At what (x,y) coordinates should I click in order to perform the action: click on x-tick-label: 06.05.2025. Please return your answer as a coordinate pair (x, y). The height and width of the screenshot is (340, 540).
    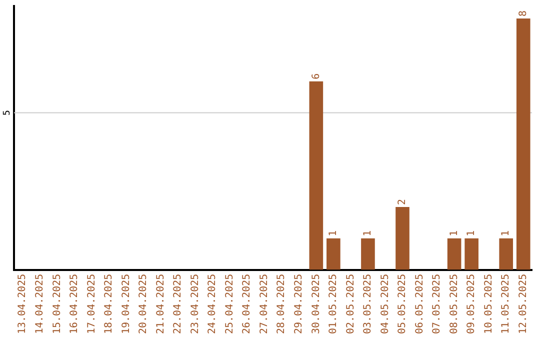
    Looking at the image, I should click on (420, 304).